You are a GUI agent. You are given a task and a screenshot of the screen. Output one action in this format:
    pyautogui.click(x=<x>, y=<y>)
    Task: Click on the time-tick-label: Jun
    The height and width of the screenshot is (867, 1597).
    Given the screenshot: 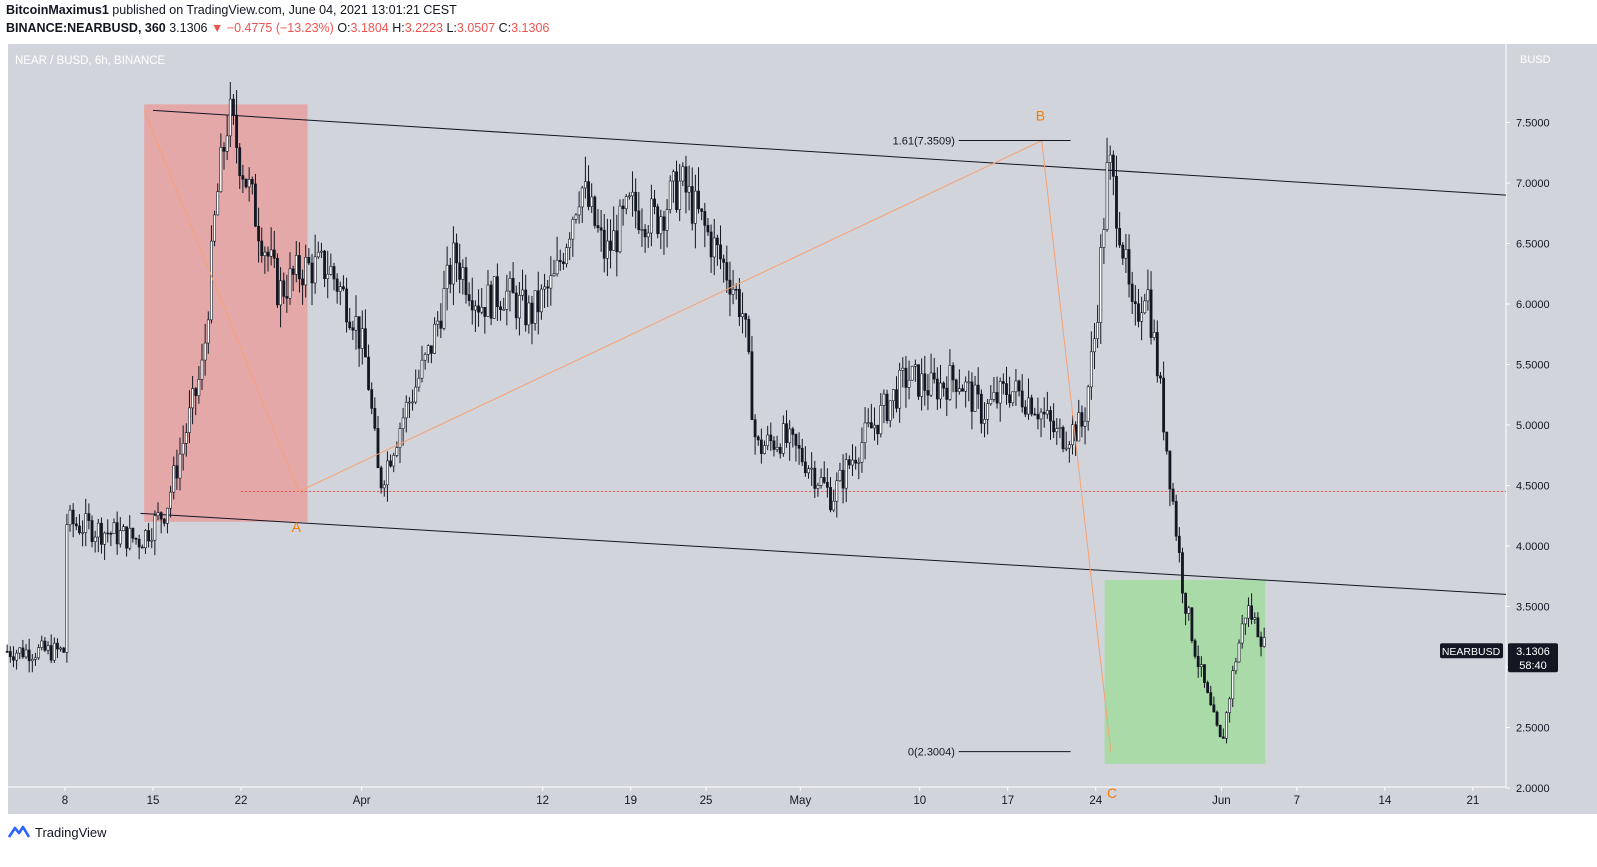 What is the action you would take?
    pyautogui.click(x=1221, y=801)
    